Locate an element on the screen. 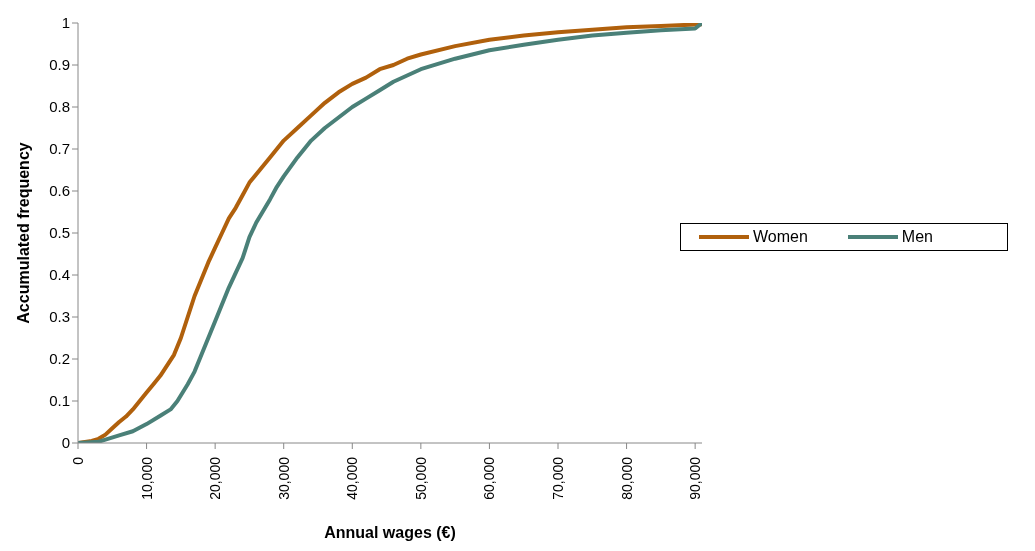 This screenshot has height=551, width=1035. x-tick-label: 70,000 is located at coordinates (558, 478).